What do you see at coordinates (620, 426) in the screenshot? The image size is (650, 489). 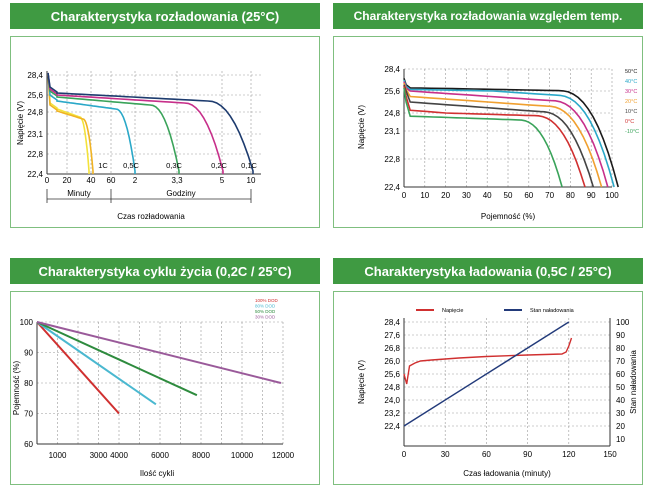 I see `y-right-tick-label: 20` at bounding box center [620, 426].